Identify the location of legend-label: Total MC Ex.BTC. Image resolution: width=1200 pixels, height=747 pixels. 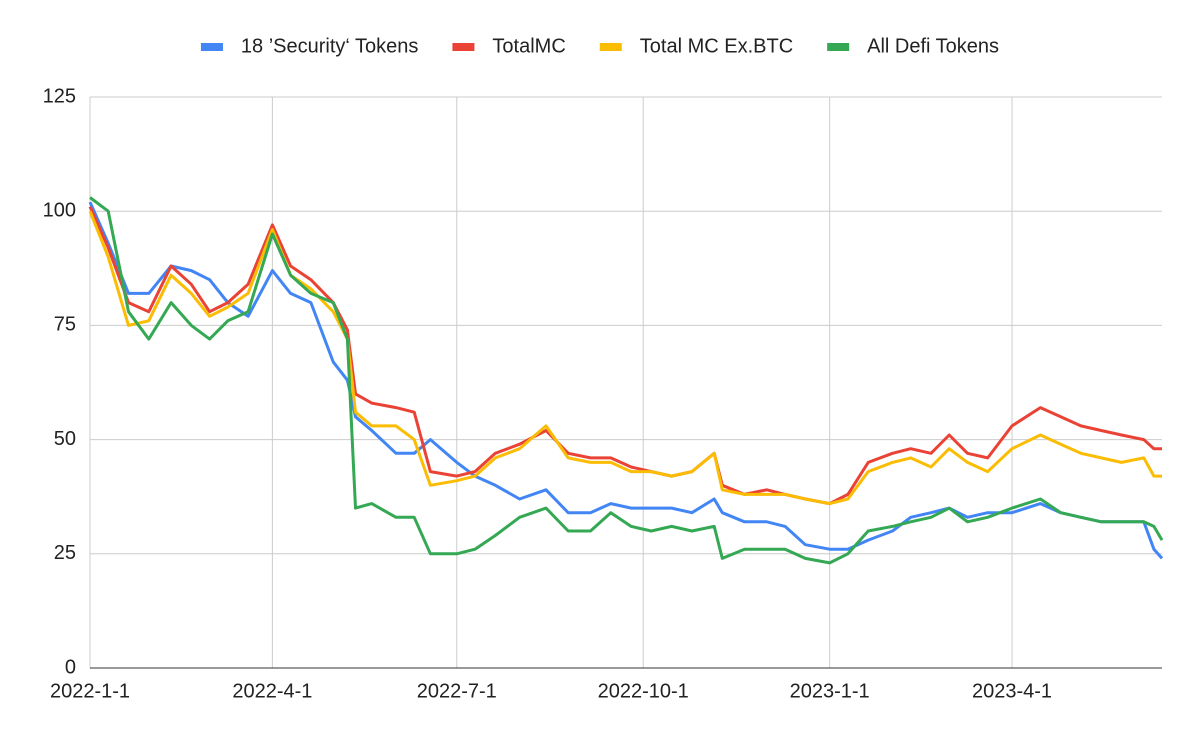
(716, 46).